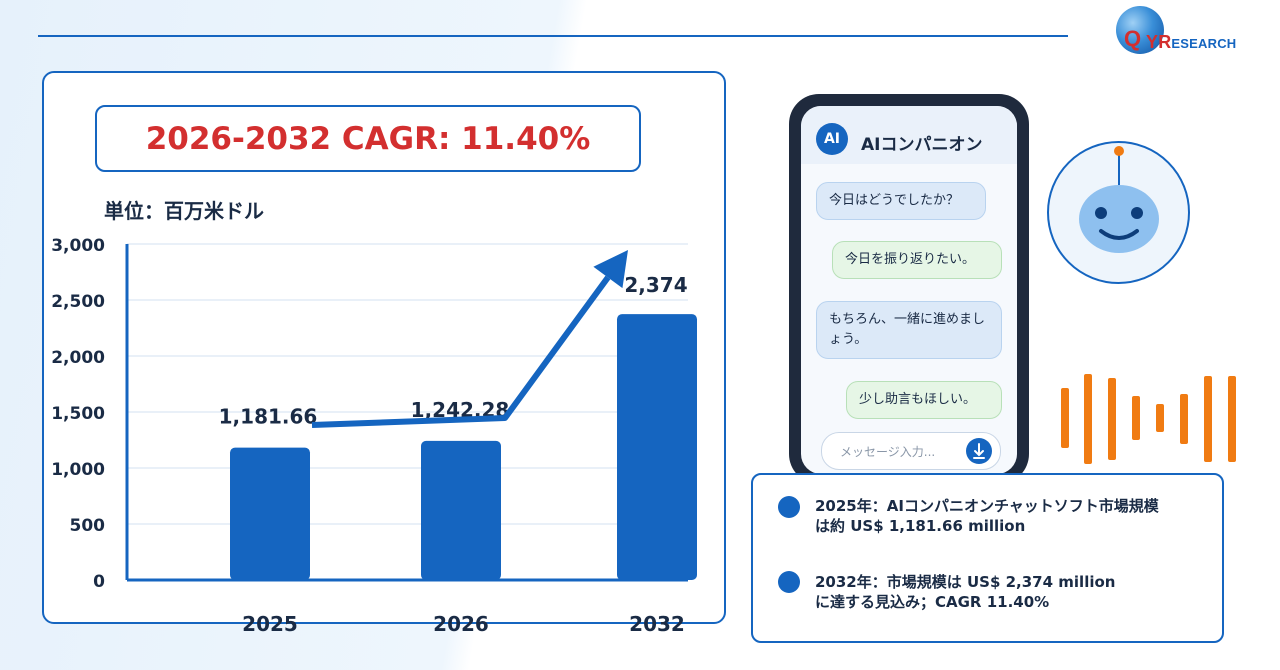 The image size is (1280, 670). I want to click on x-tick-label: 2025, so click(270, 624).